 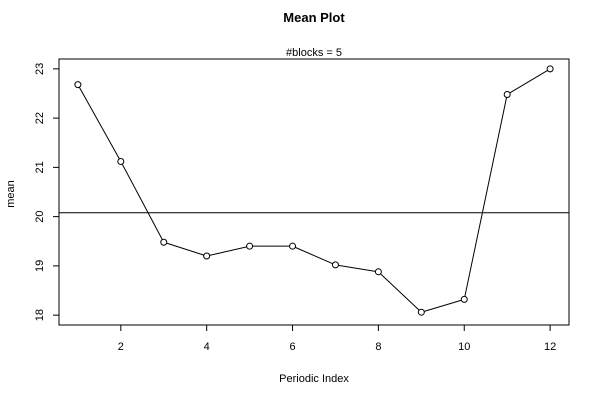 I want to click on x-tick-label-2: 2, so click(x=121, y=347).